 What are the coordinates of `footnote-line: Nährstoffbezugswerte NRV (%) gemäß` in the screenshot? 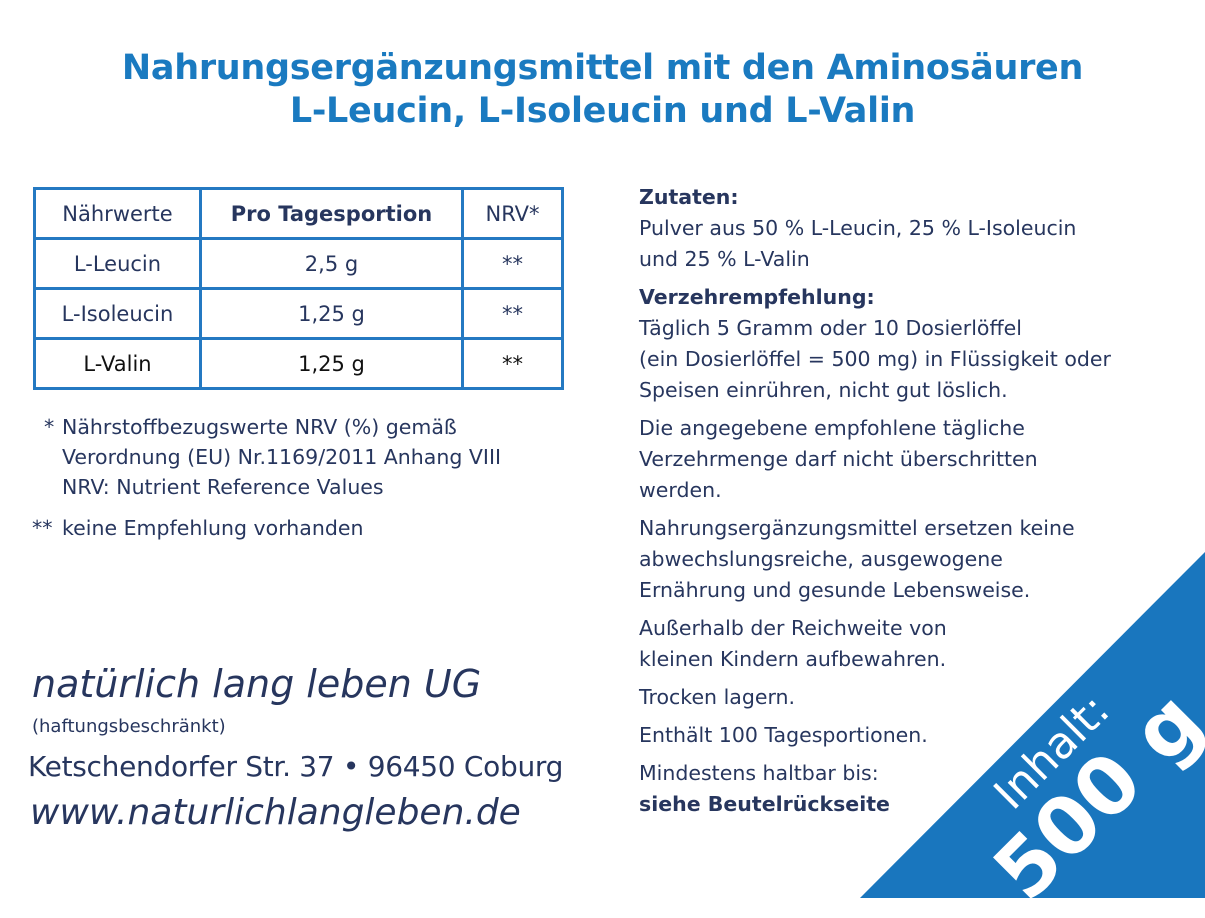 It's located at (259, 427).